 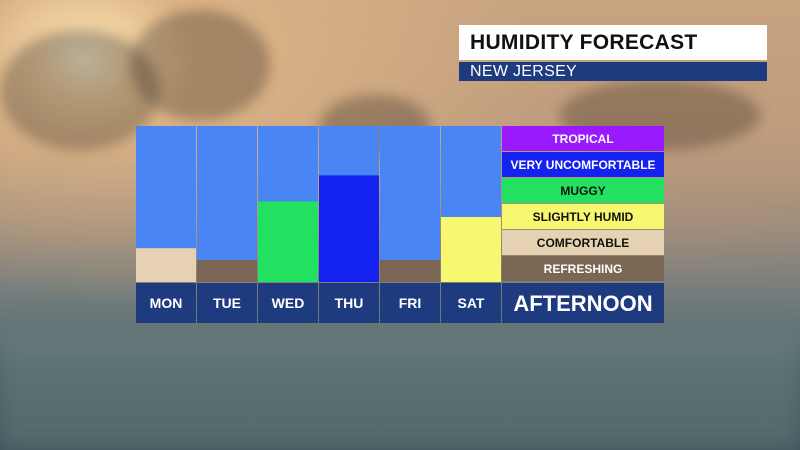 I want to click on day-label-sat: SAT, so click(x=471, y=303).